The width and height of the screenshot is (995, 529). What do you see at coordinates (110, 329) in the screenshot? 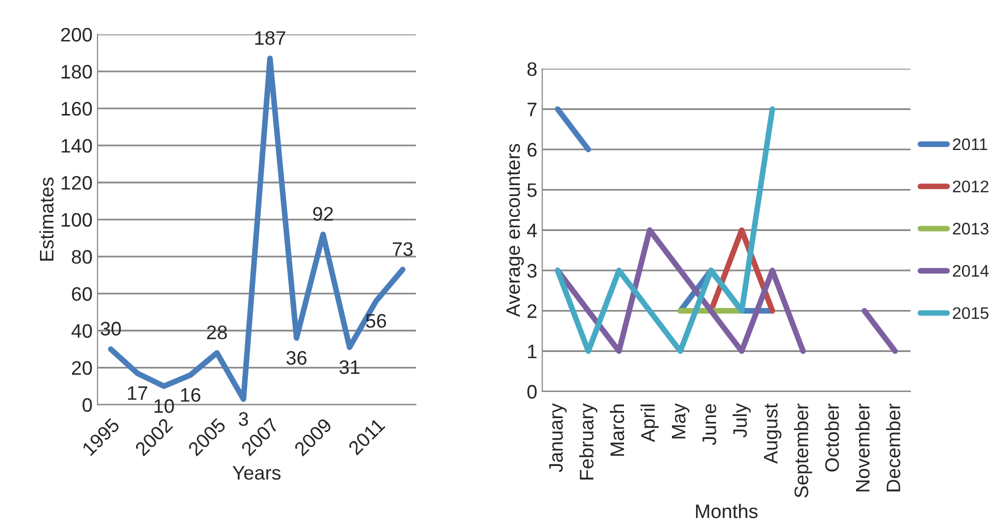
I see `data-label: 30` at bounding box center [110, 329].